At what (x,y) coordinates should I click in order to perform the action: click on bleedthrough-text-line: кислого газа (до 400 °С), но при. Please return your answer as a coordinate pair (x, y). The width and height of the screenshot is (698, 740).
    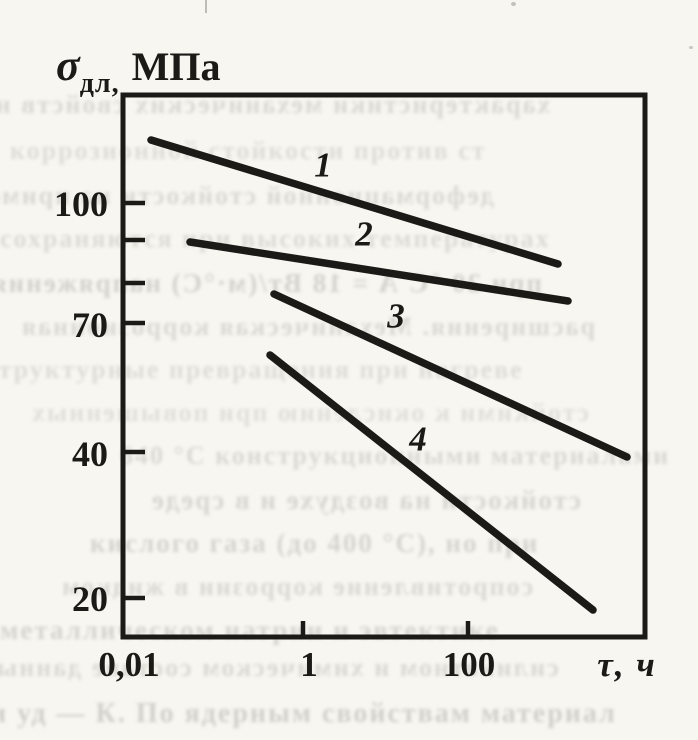
    Looking at the image, I should click on (315, 543).